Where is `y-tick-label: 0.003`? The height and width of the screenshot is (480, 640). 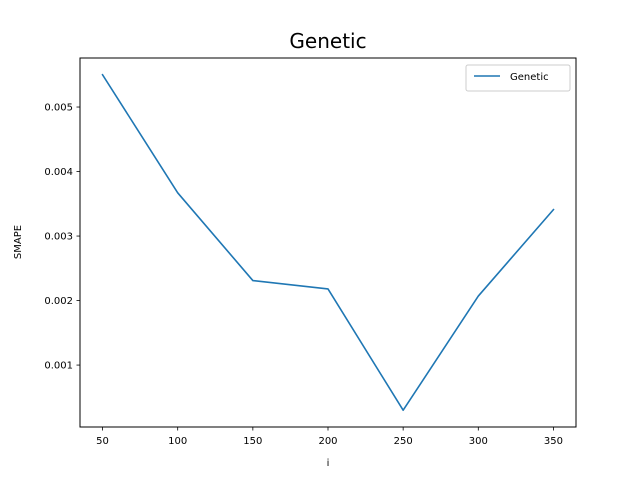
y-tick-label: 0.003 is located at coordinates (58, 237).